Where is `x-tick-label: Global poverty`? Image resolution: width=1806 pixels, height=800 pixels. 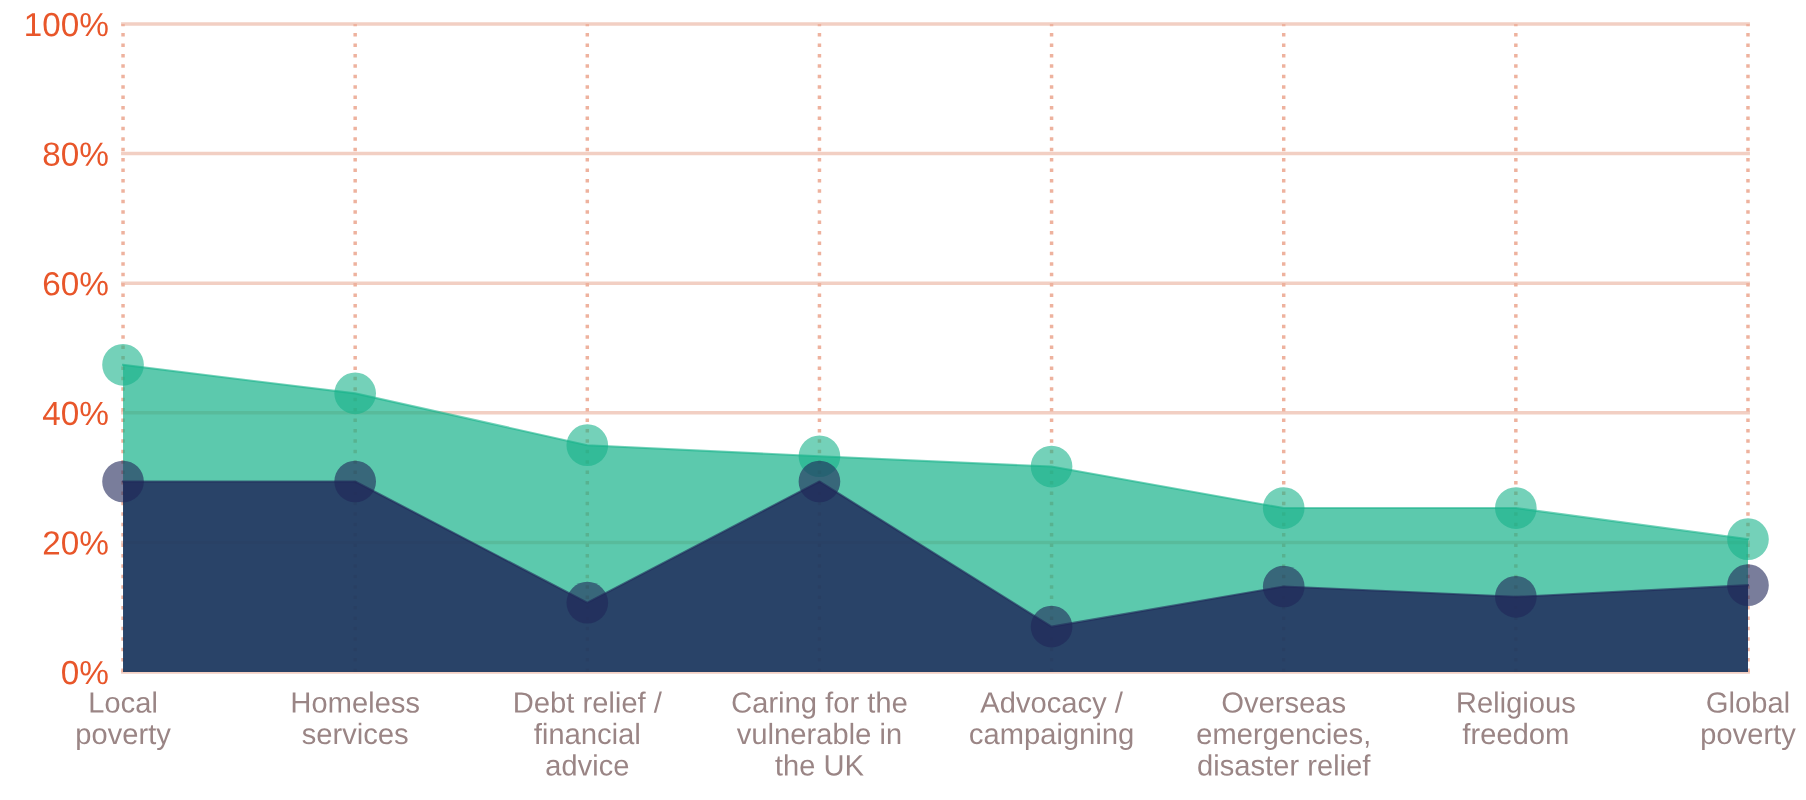
x-tick-label: Global poverty is located at coordinates (1749, 721).